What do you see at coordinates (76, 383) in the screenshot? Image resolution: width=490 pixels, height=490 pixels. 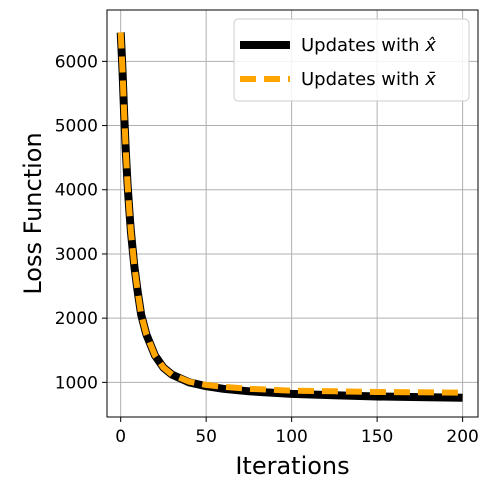 I see `y-tick-label: 1000` at bounding box center [76, 383].